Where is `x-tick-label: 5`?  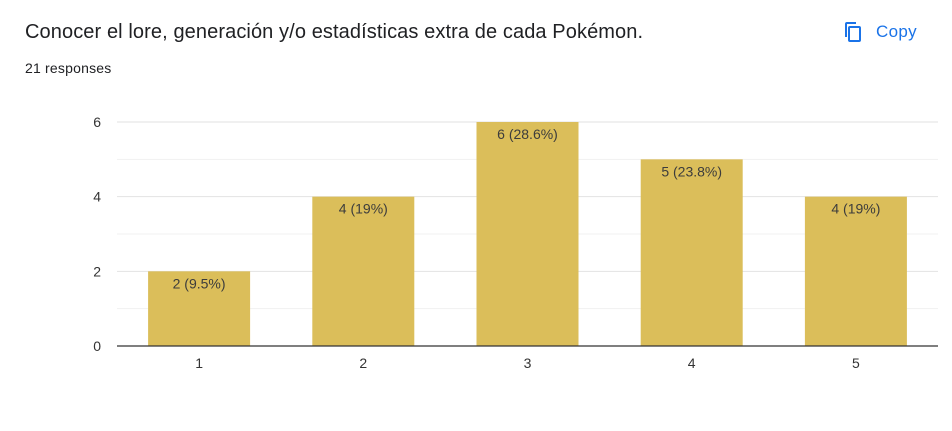 x-tick-label: 5 is located at coordinates (856, 363).